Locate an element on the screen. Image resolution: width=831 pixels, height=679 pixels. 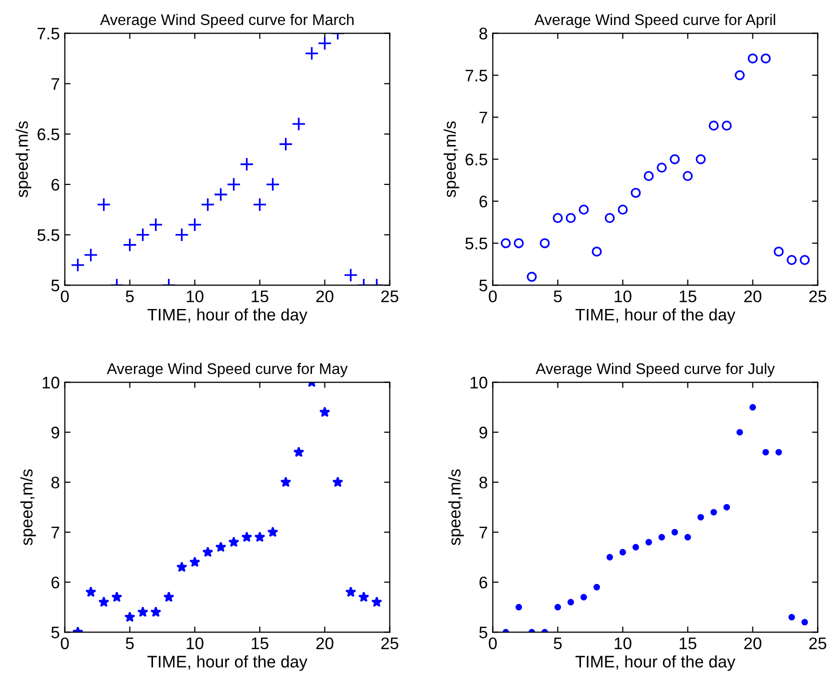
y-axis-title: speed,m/s is located at coordinates (452, 159).